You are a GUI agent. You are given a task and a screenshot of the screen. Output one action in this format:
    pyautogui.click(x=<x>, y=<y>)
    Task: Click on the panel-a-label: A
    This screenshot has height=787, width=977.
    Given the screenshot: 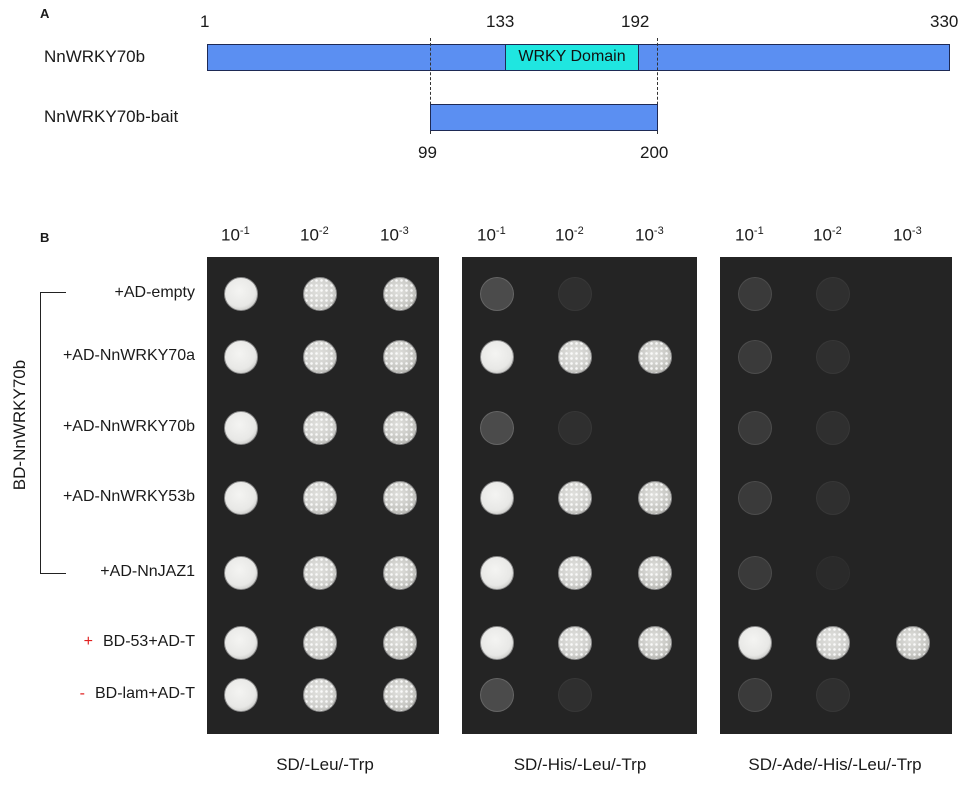 What is the action you would take?
    pyautogui.click(x=45, y=13)
    